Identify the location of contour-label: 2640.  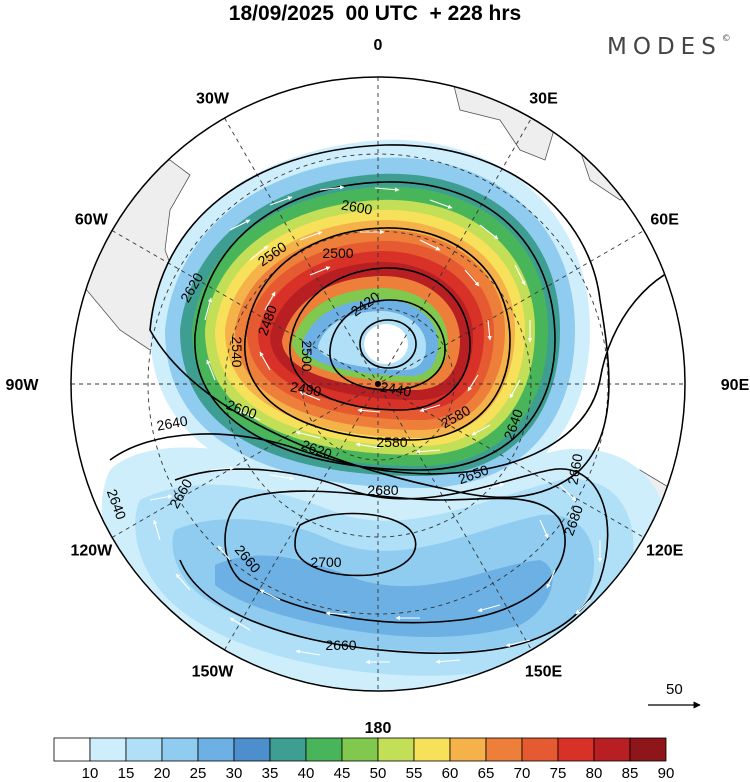
(172, 422).